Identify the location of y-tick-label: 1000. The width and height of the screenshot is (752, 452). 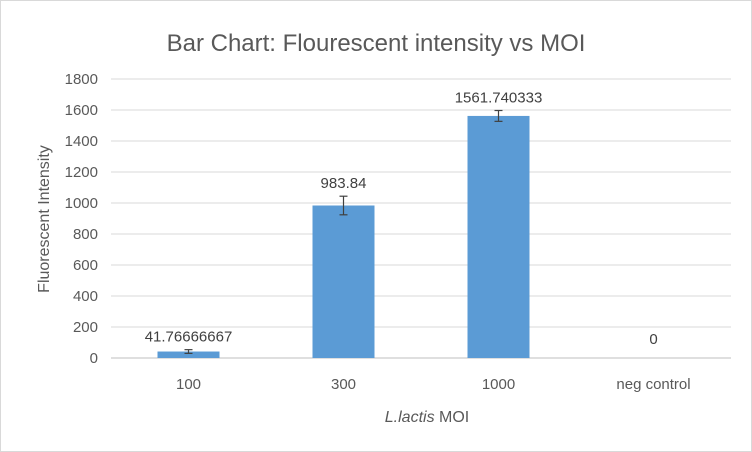
(81, 203).